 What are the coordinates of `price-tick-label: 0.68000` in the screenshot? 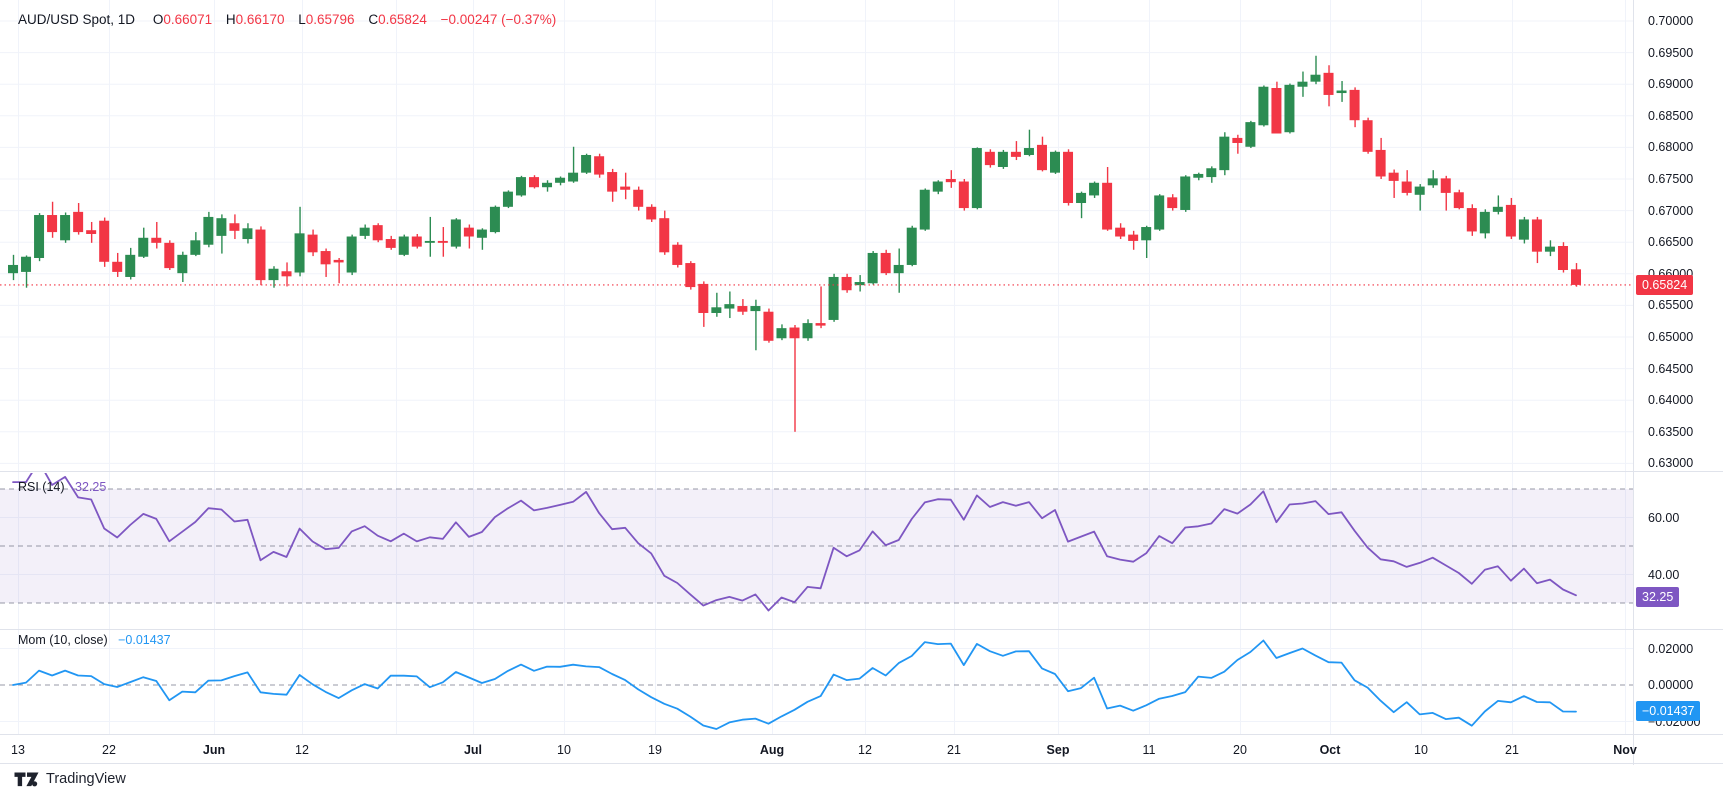 It's located at (1671, 147).